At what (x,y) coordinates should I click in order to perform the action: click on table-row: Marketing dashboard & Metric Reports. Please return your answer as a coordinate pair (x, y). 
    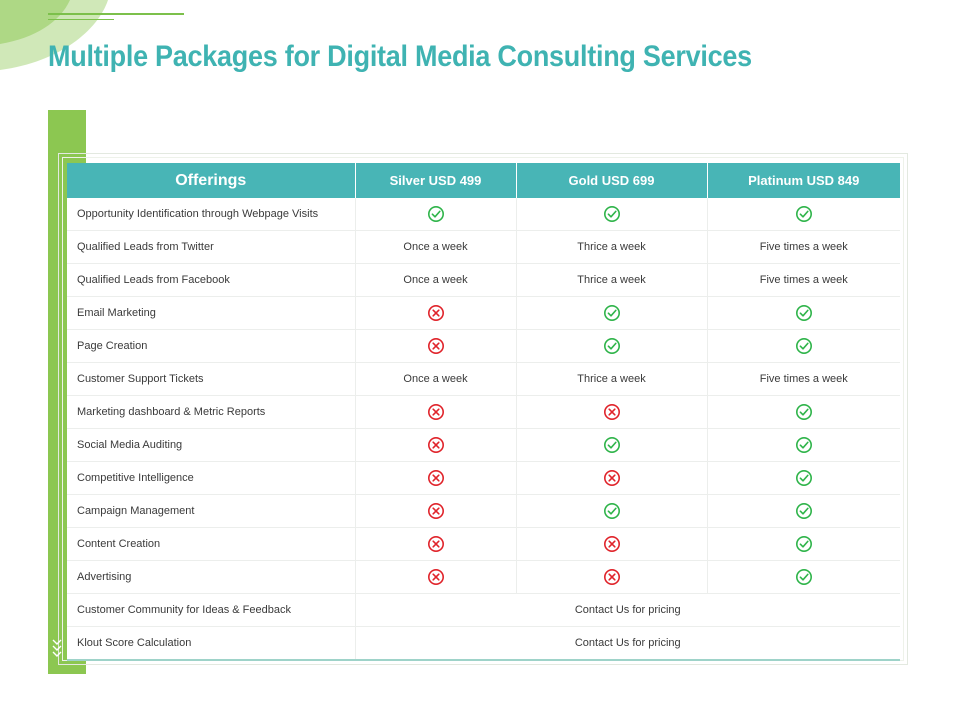
    Looking at the image, I should click on (483, 412).